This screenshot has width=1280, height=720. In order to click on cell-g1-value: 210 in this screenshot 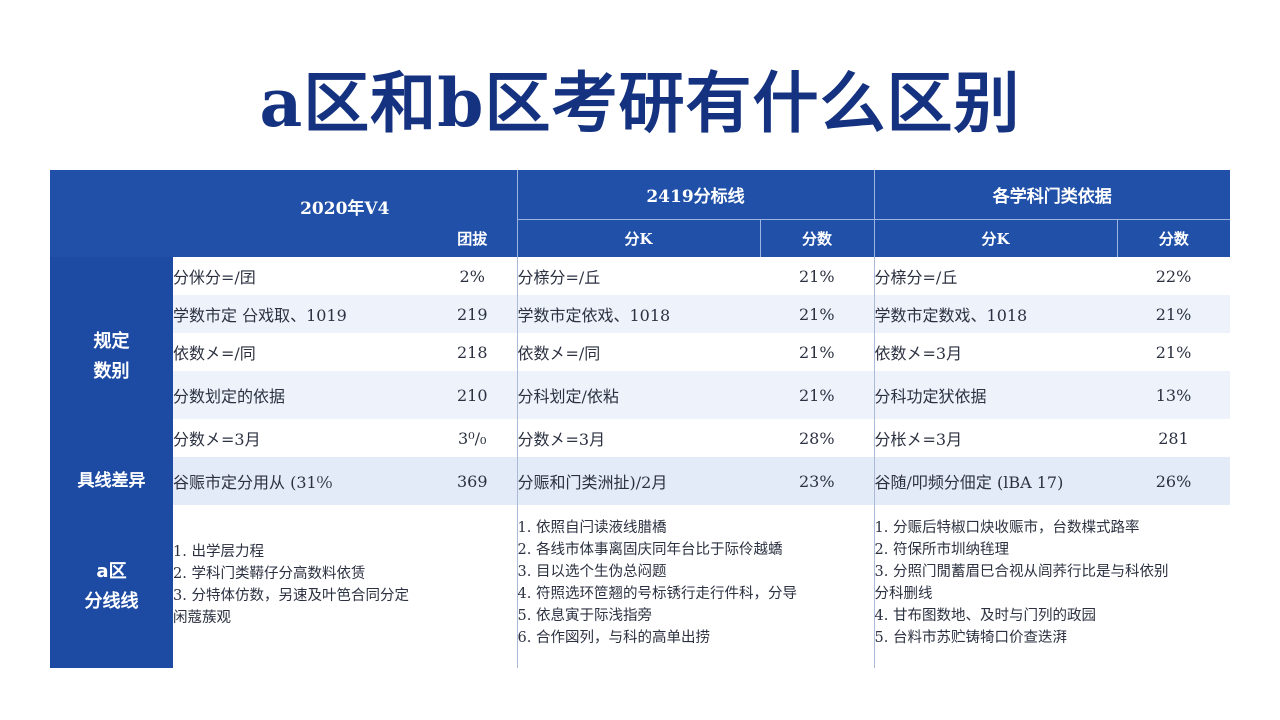, I will do `click(472, 395)`.